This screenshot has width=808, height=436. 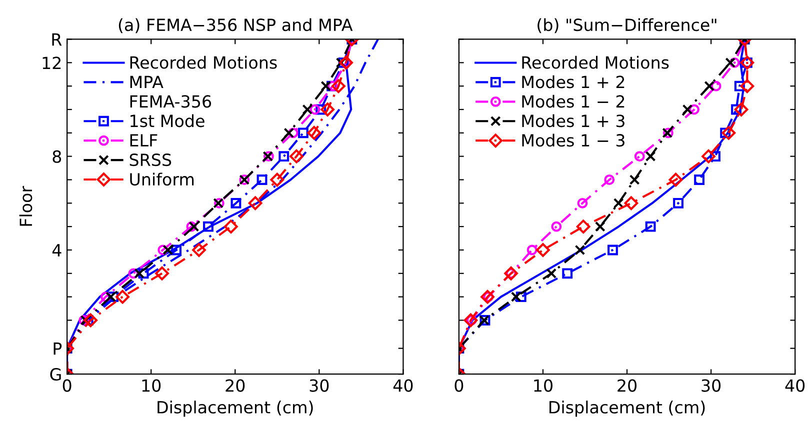 What do you see at coordinates (573, 140) in the screenshot?
I see `legend-label: Modes 1 − 3` at bounding box center [573, 140].